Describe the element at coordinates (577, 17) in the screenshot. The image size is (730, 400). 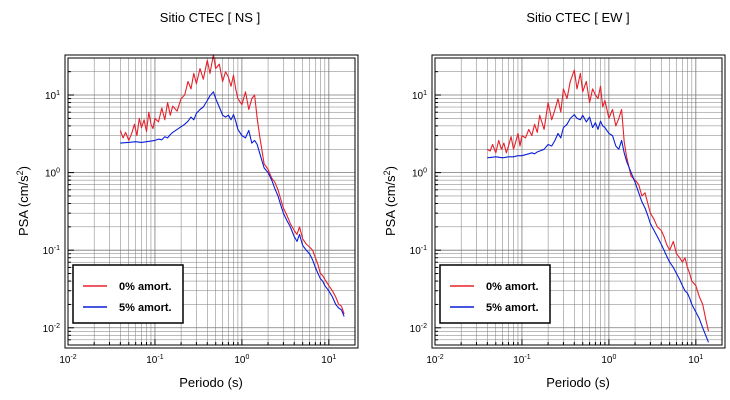
I see `chart-title: Sitio CTEC [ EW ]` at that location.